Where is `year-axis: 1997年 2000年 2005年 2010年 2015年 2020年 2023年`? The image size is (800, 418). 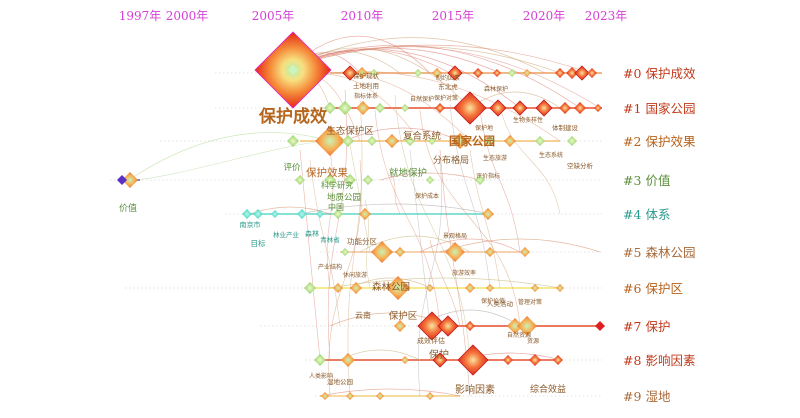 year-axis: 1997年 2000年 2005年 2010年 2015年 2020年 2023年 is located at coordinates (373, 16).